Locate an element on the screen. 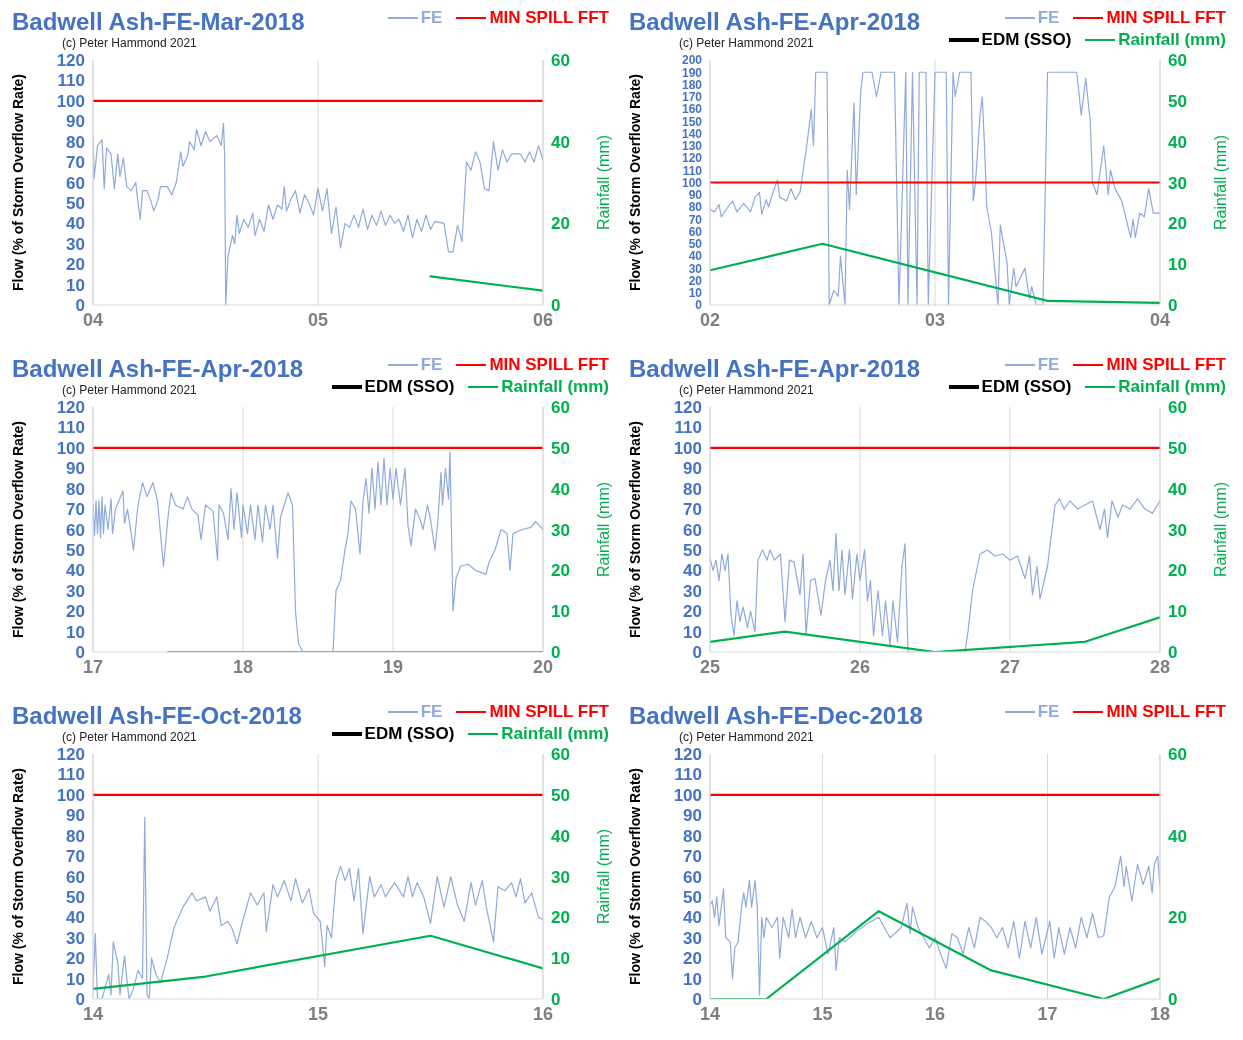 The image size is (1243, 1040). x-tick-label: 17 is located at coordinates (93, 666).